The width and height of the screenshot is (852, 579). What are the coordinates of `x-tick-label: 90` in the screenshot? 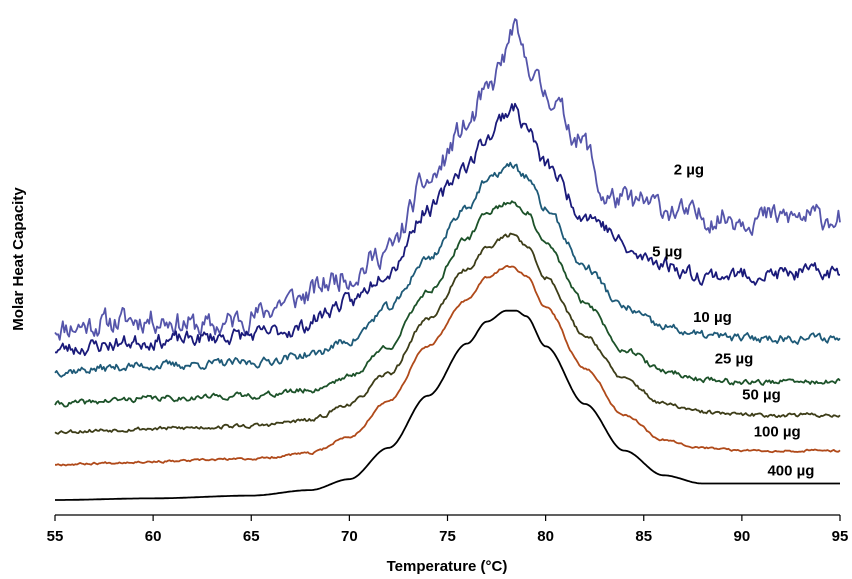 It's located at (742, 536).